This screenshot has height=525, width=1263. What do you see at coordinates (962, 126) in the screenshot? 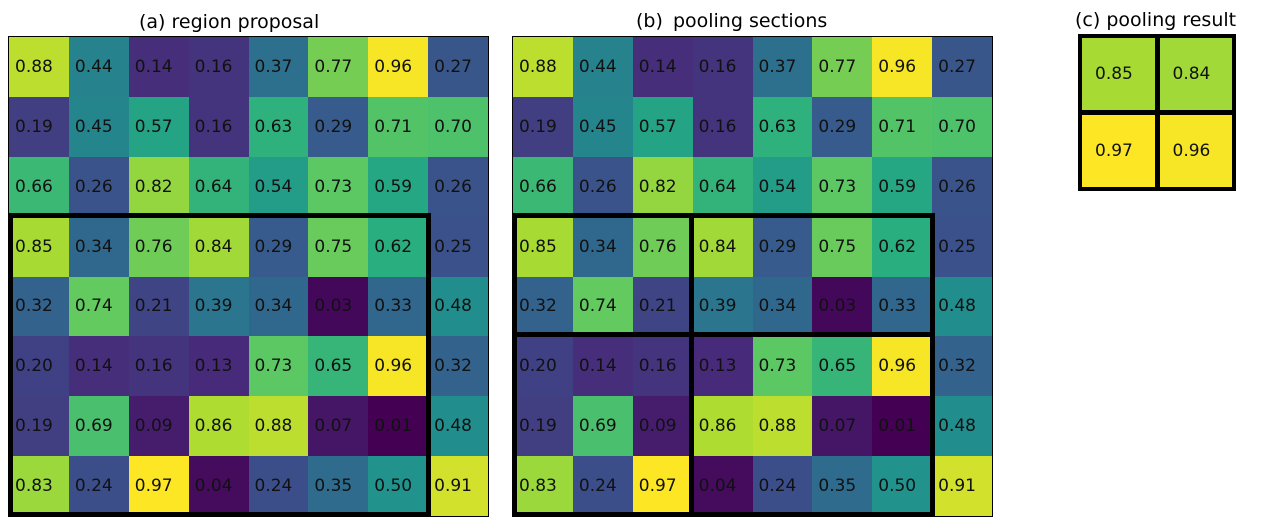
I see `pooling-sections-cell: 0.70` at bounding box center [962, 126].